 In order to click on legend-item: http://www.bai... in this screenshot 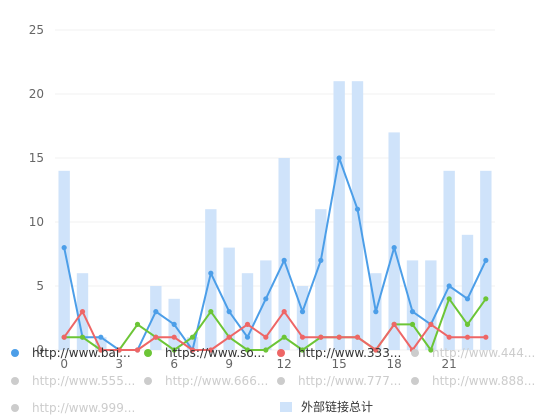, I will do `click(71, 353)`.